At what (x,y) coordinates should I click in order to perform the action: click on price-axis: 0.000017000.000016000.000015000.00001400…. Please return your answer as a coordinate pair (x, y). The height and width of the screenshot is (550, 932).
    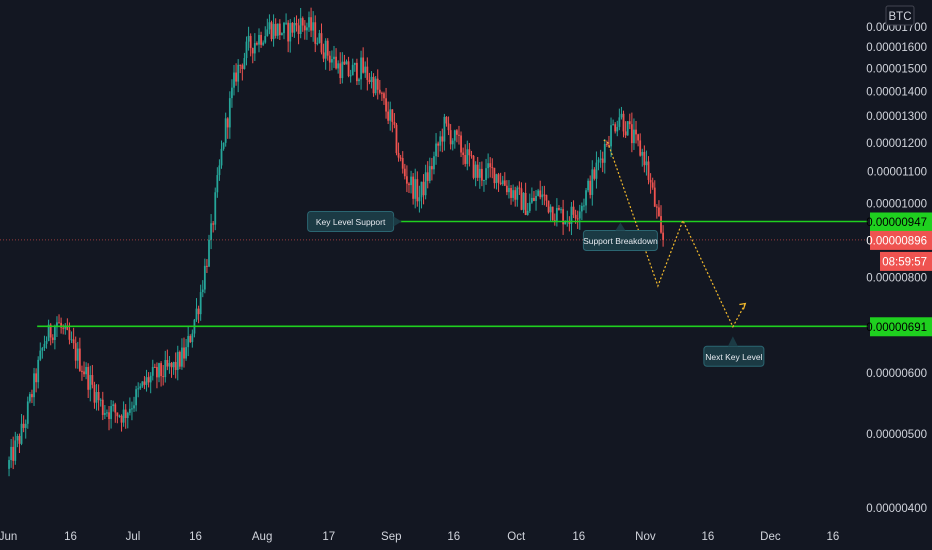
    Looking at the image, I should click on (896, 268).